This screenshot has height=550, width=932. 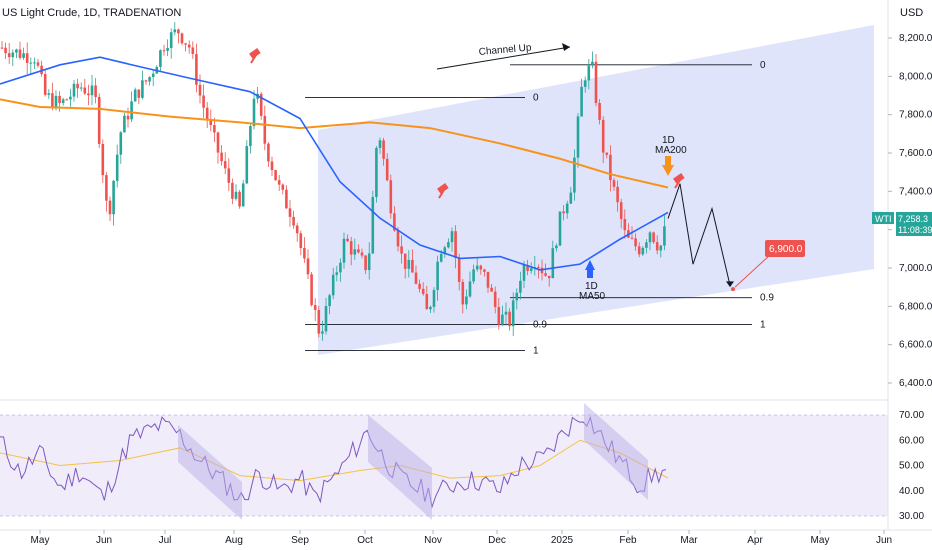 What do you see at coordinates (913, 219) in the screenshot?
I see `last-price-label: 7,258.3` at bounding box center [913, 219].